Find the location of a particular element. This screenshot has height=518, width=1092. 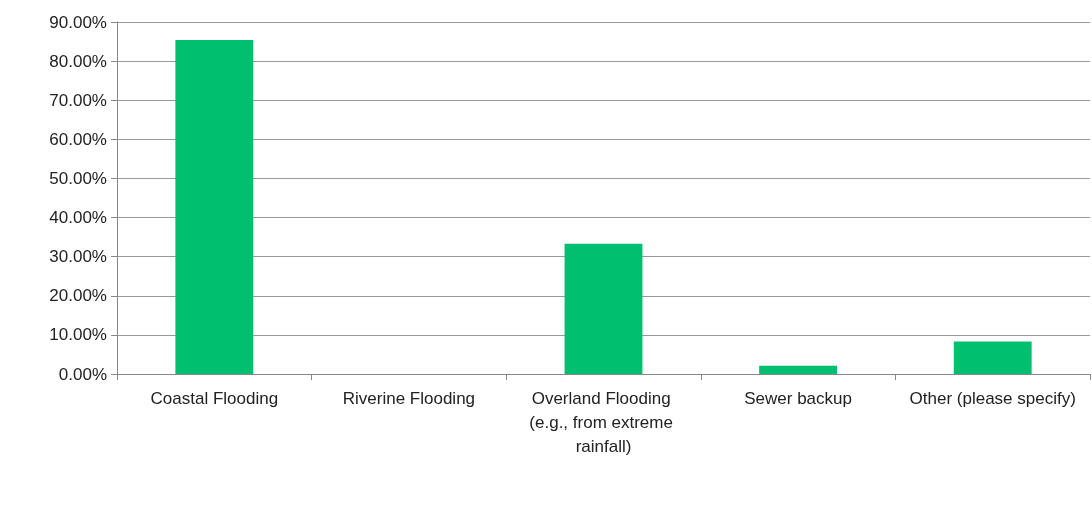

x-tick-label: Overland Flooding (e.g., from extreme rainfall) is located at coordinates (603, 422).